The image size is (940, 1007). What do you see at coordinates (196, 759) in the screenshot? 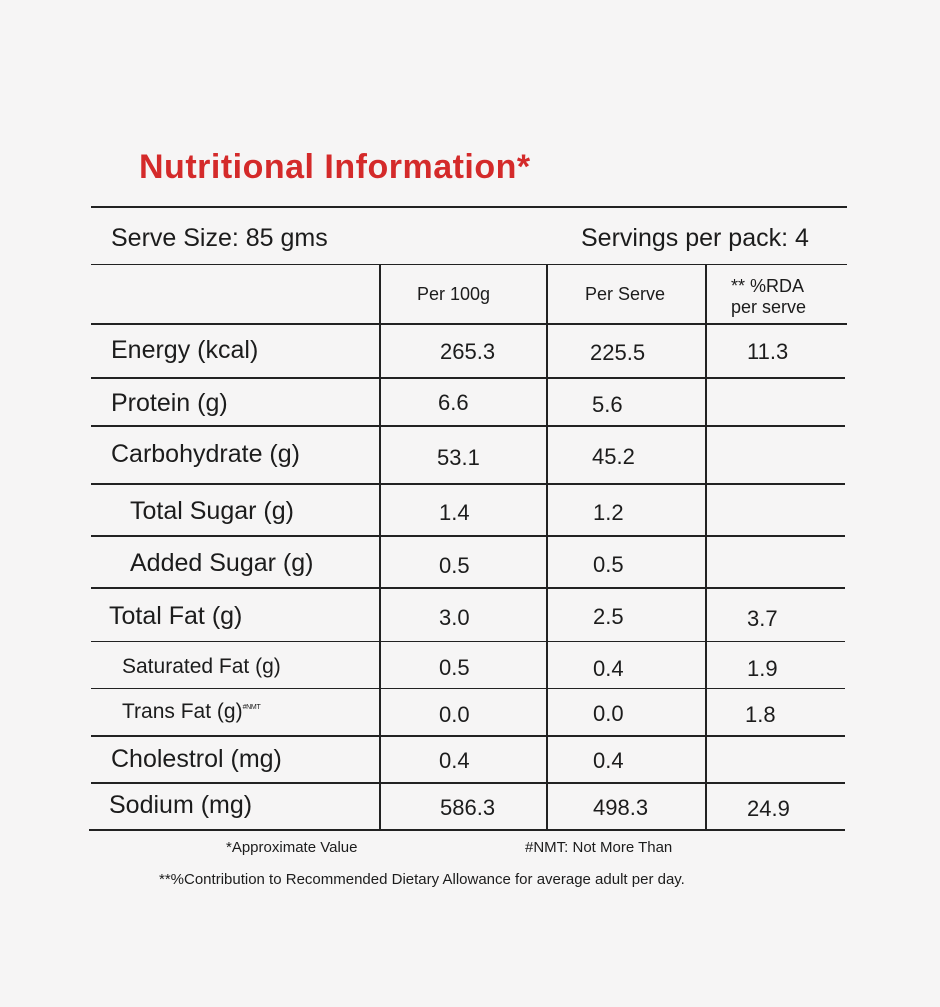
I see `table-row-label: Cholestrol (mg)` at bounding box center [196, 759].